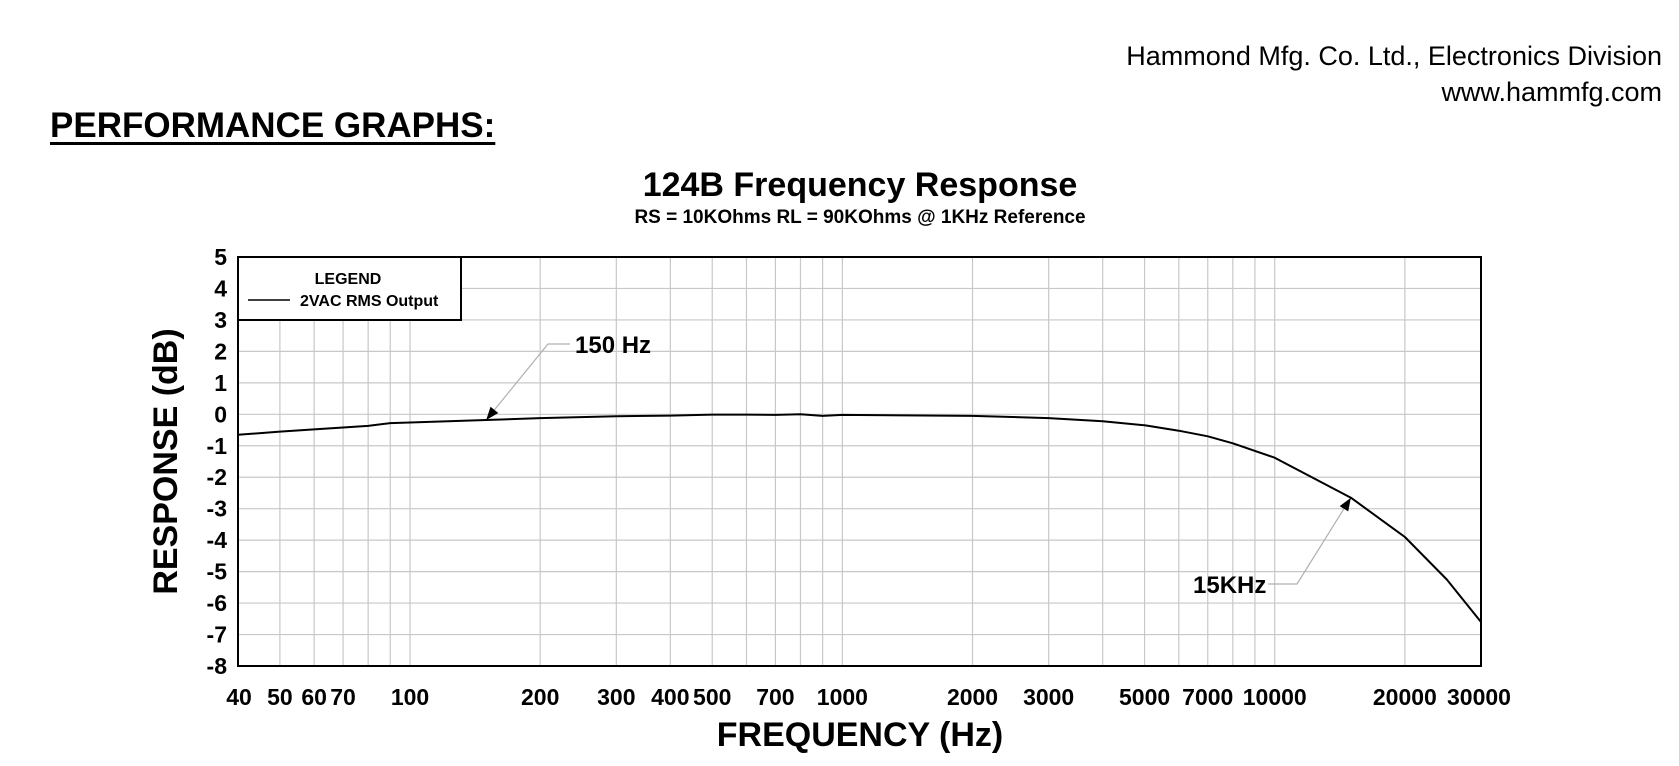 The width and height of the screenshot is (1679, 766). What do you see at coordinates (616, 697) in the screenshot?
I see `x-tick-label: 300` at bounding box center [616, 697].